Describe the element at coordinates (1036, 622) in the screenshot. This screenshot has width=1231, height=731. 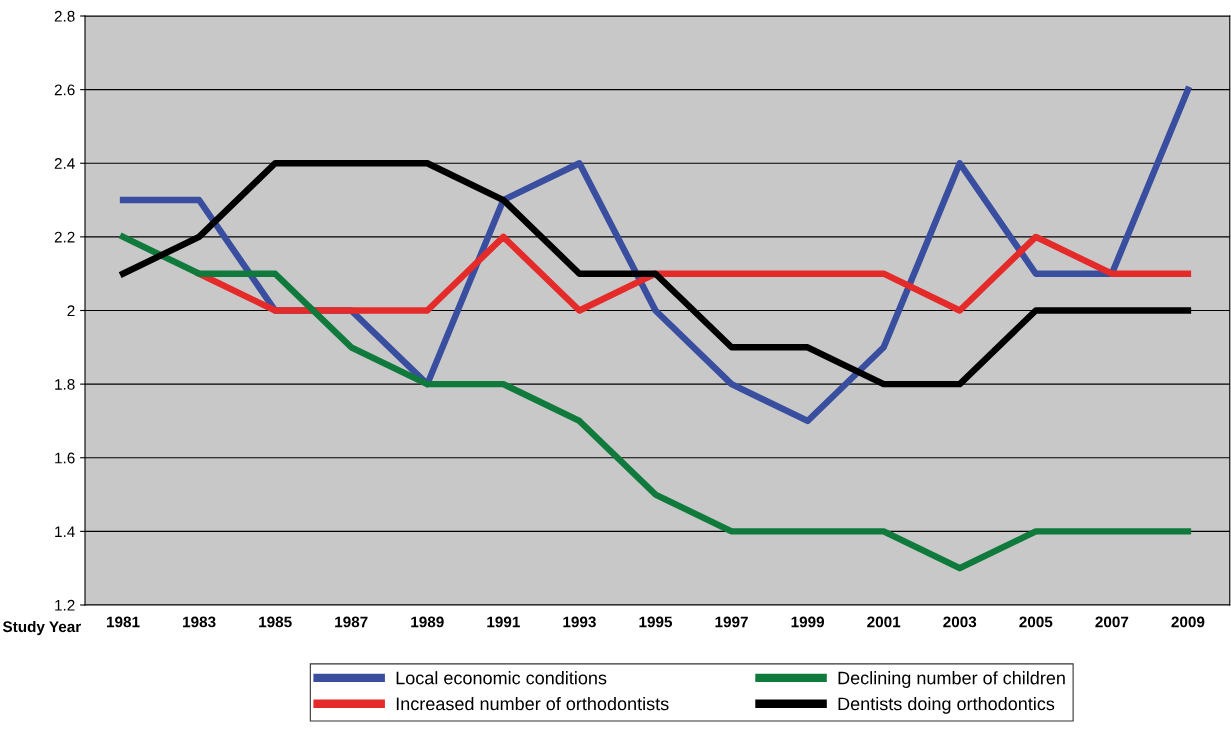
I see `x-tick-label: 2005` at that location.